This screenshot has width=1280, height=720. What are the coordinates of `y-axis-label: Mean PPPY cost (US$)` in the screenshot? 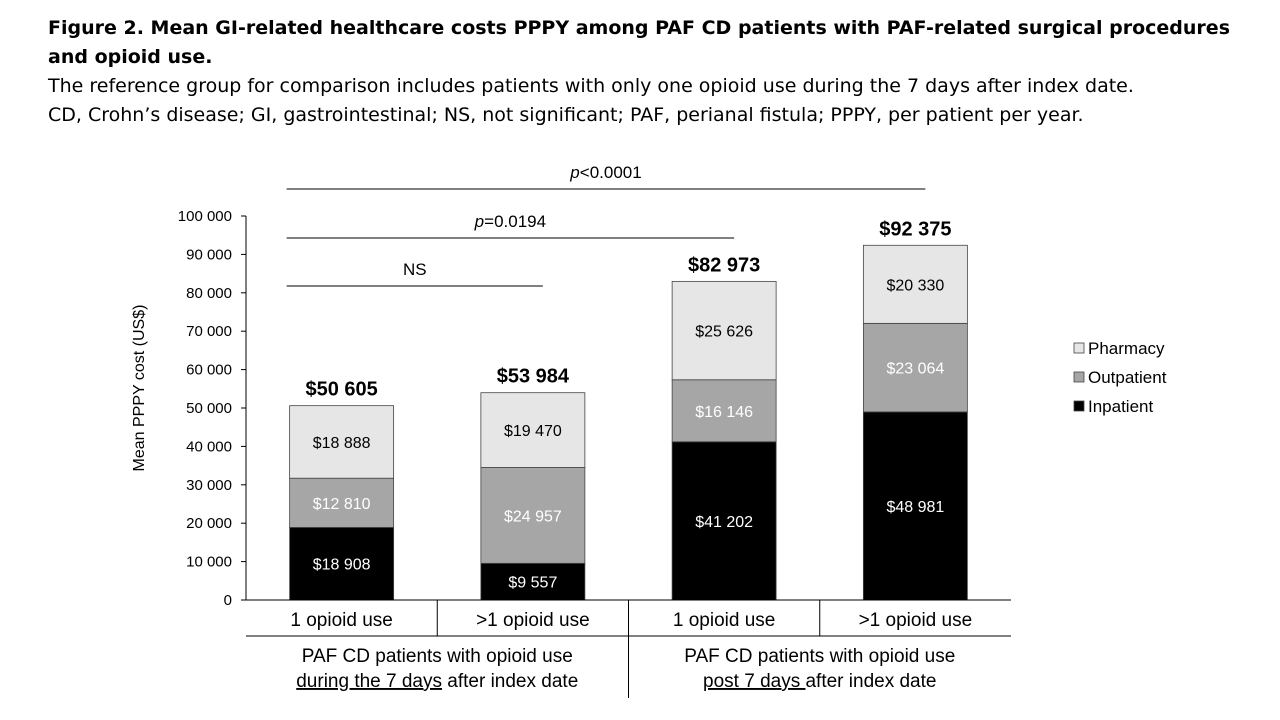 It's located at (139, 388).